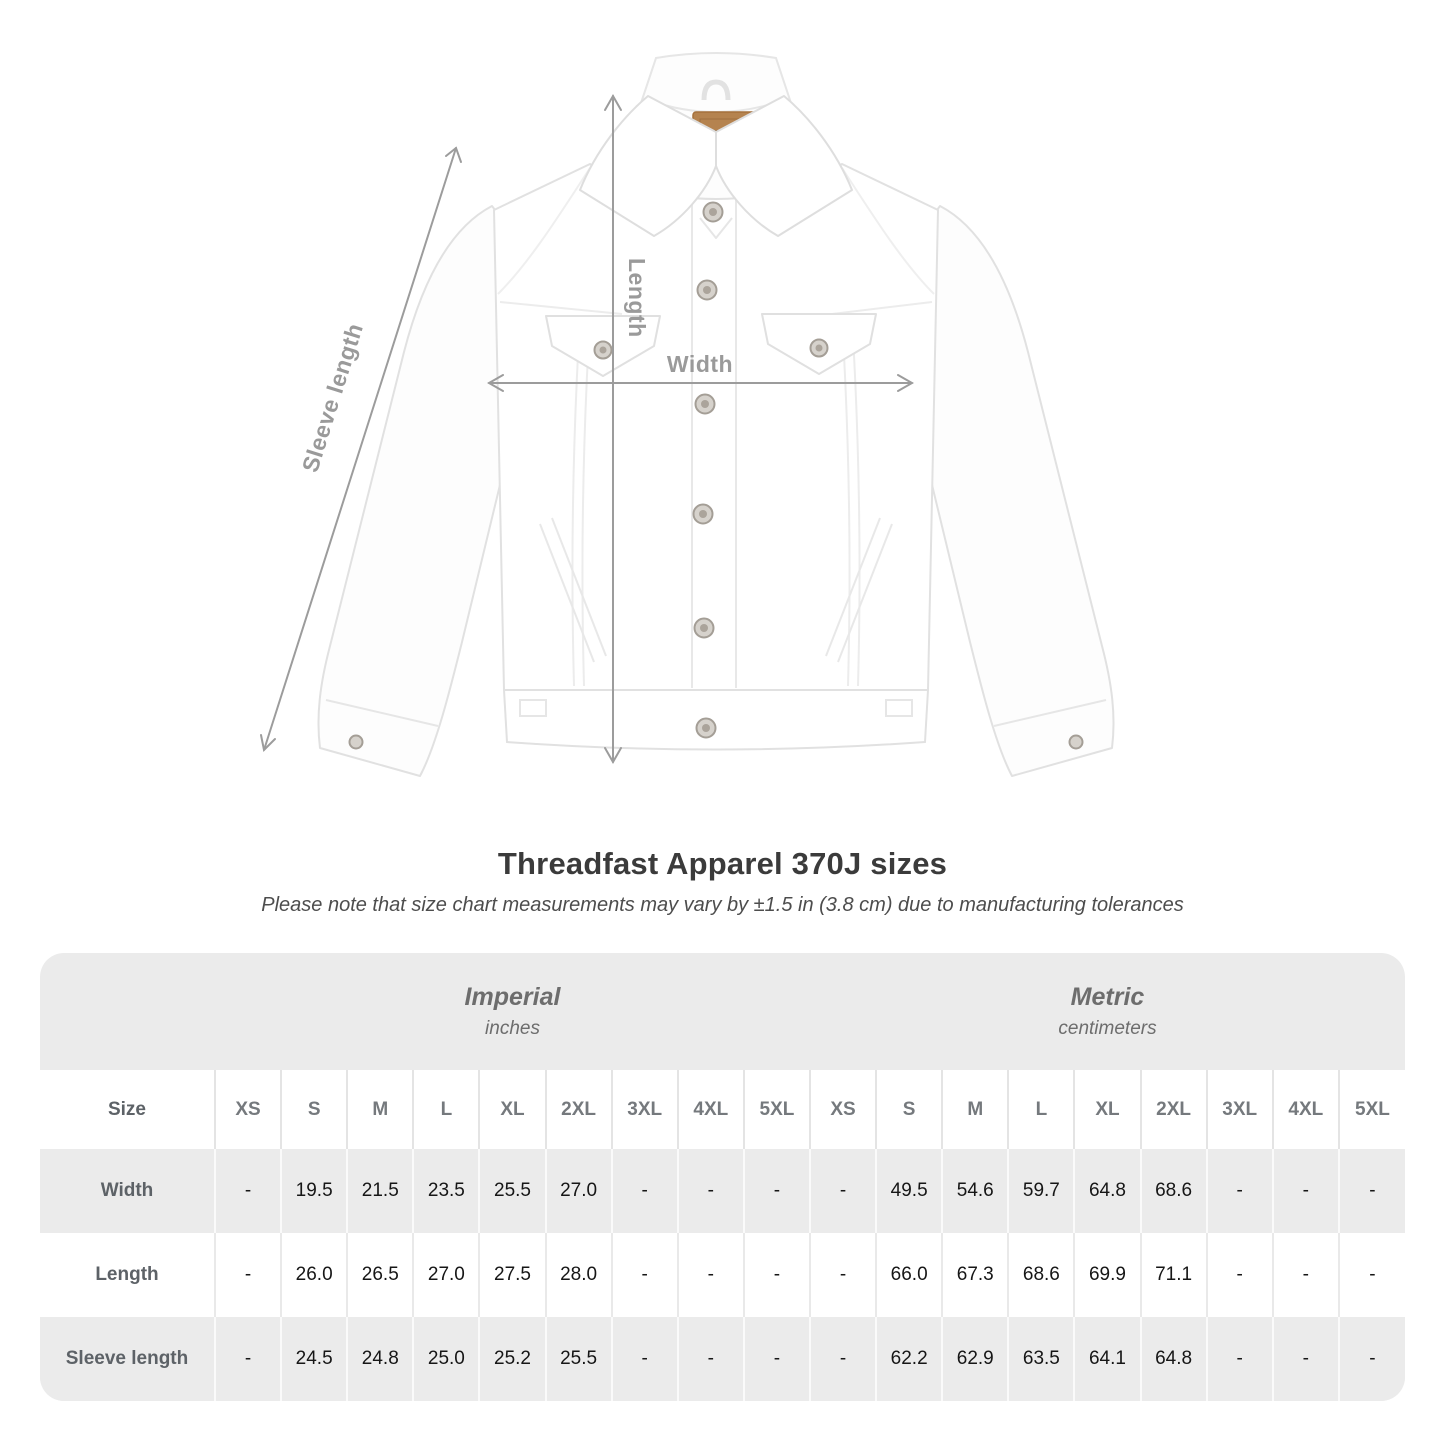 The width and height of the screenshot is (1445, 1445). Describe the element at coordinates (975, 1275) in the screenshot. I see `value-cell: 67.3` at that location.